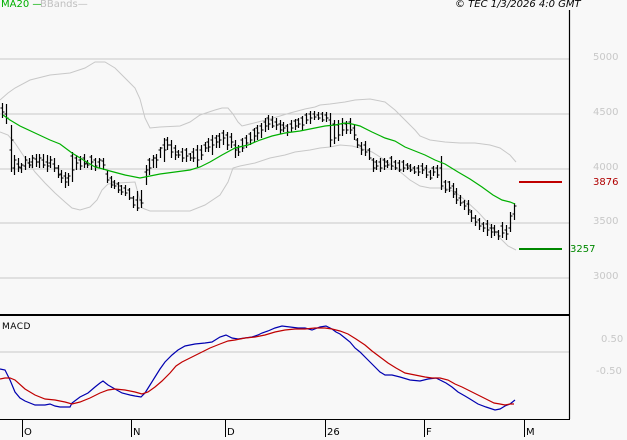 The width and height of the screenshot is (627, 440). Describe the element at coordinates (609, 371) in the screenshot. I see `macd-label: -0.50` at that location.